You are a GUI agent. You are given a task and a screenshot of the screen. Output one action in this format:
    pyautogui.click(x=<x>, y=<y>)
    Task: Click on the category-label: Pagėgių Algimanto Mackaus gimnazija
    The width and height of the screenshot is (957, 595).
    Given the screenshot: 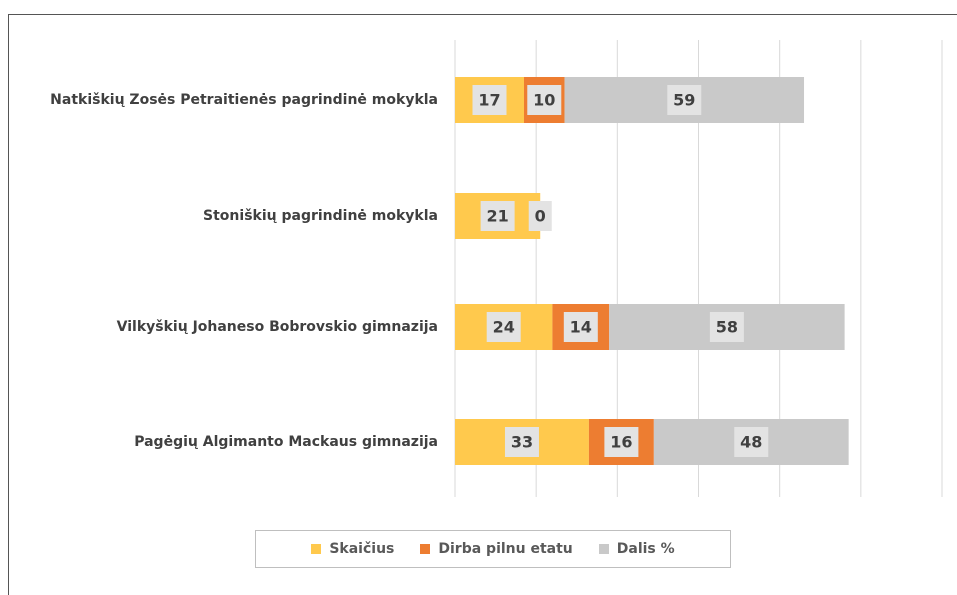 What is the action you would take?
    pyautogui.click(x=224, y=442)
    